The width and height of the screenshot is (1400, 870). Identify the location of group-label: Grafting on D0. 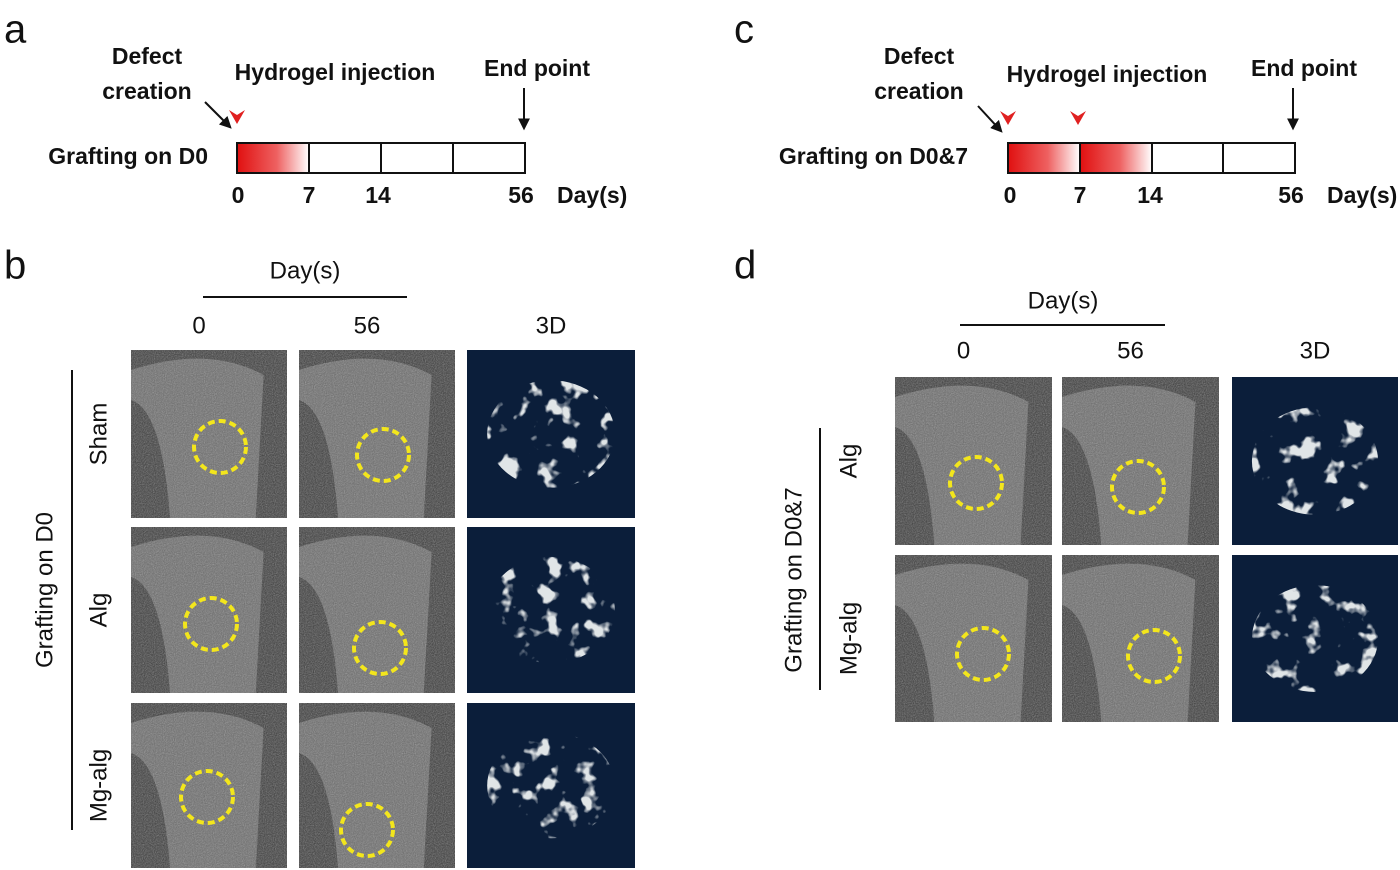
(44, 590).